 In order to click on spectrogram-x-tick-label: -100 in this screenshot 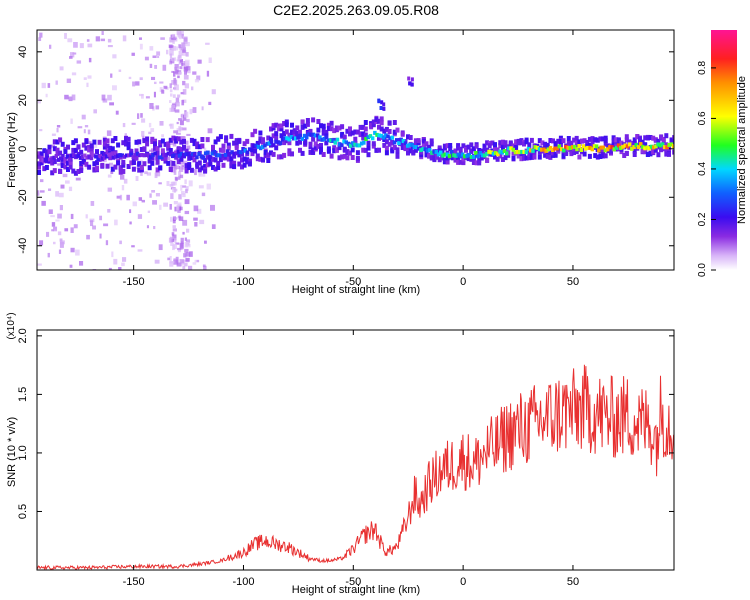, I will do `click(243, 282)`.